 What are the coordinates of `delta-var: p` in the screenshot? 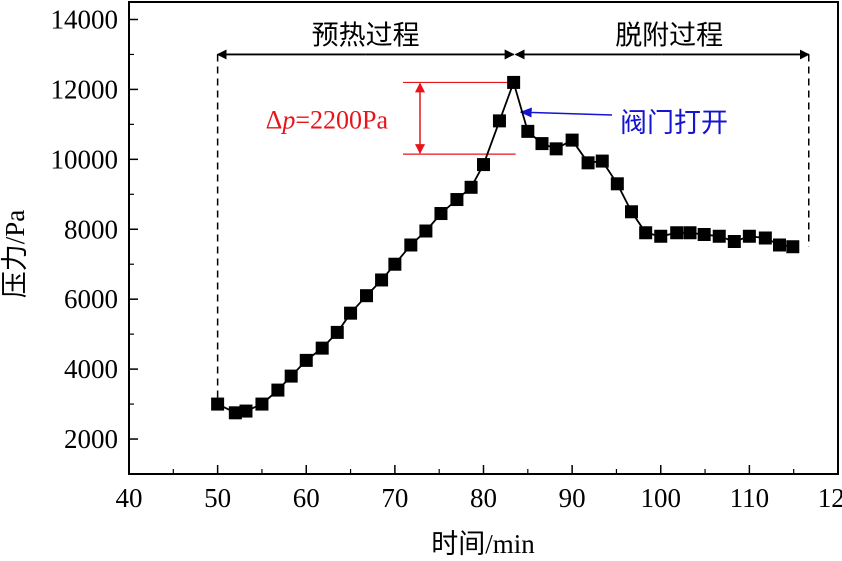 It's located at (287, 119).